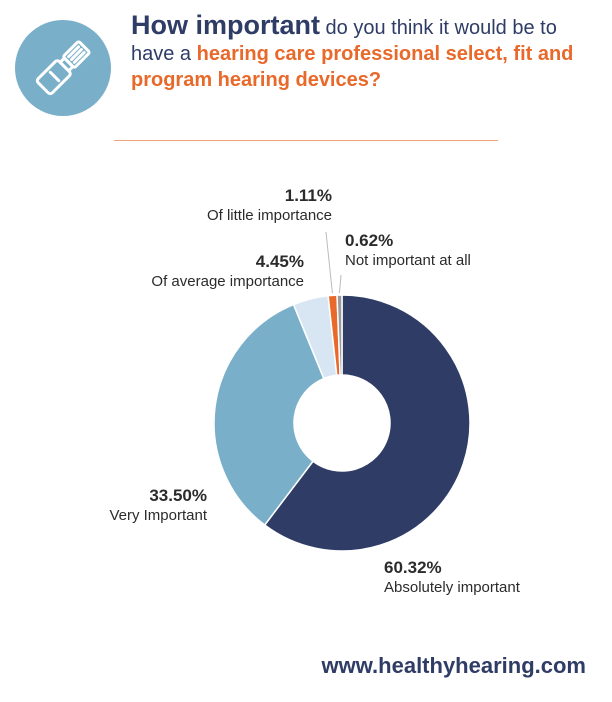  What do you see at coordinates (269, 215) in the screenshot?
I see `slice-category: Of little importance` at bounding box center [269, 215].